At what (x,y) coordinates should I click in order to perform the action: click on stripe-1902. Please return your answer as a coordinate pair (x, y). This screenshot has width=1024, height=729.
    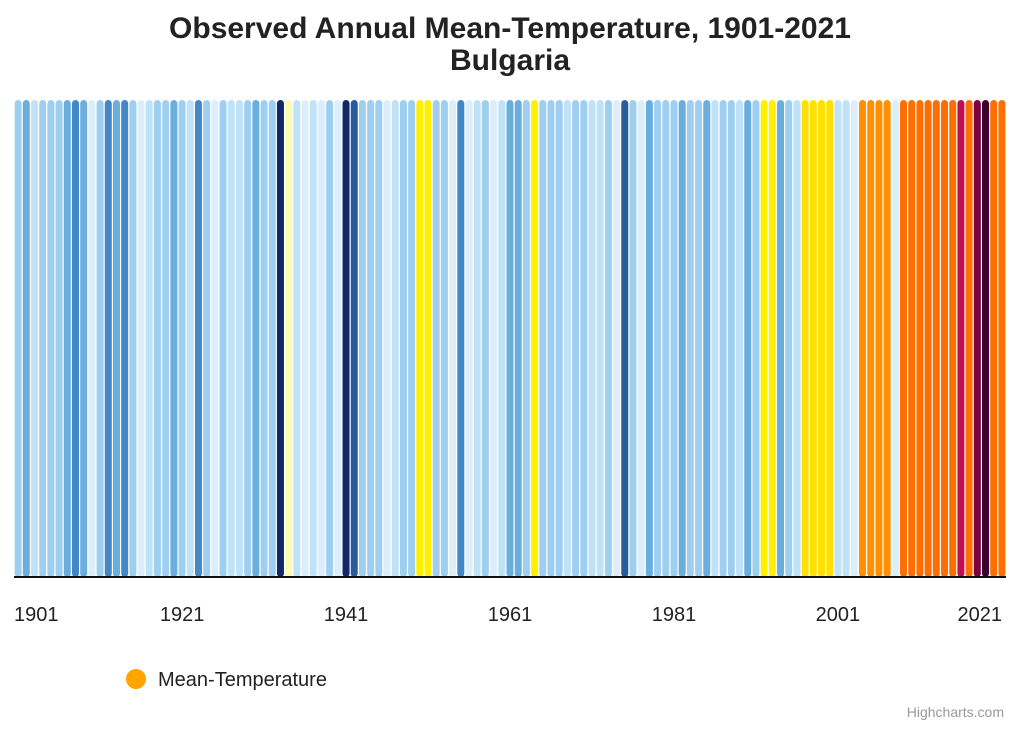
    Looking at the image, I should click on (26, 338).